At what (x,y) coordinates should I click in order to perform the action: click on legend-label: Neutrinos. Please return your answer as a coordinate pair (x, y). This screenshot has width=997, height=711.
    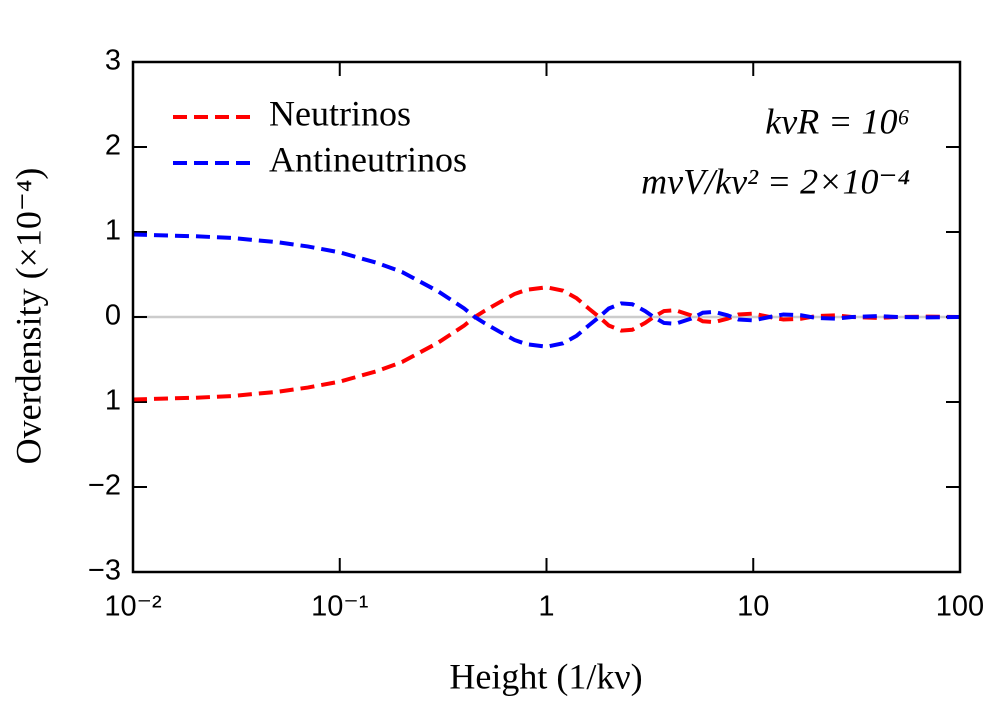
    Looking at the image, I should click on (340, 113).